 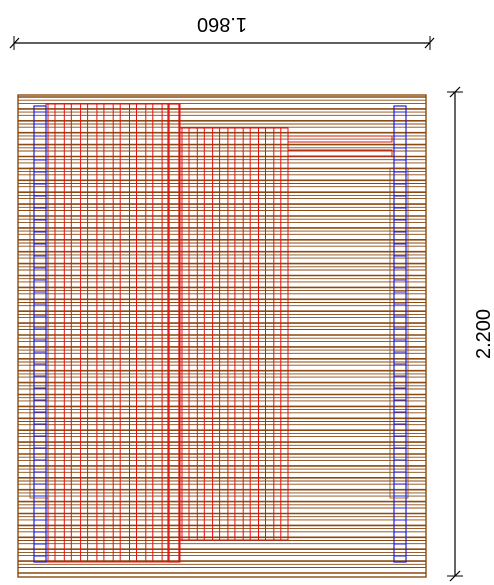 I want to click on width-dimension-label: 1.860, so click(x=222, y=24).